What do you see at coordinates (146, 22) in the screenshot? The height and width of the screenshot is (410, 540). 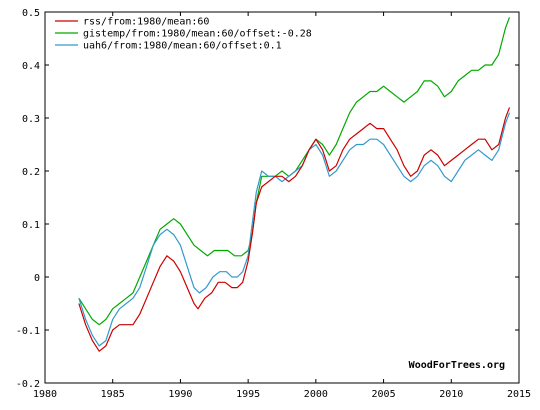 I see `legend-label-0: rss/from:1980/mean:60` at bounding box center [146, 22].